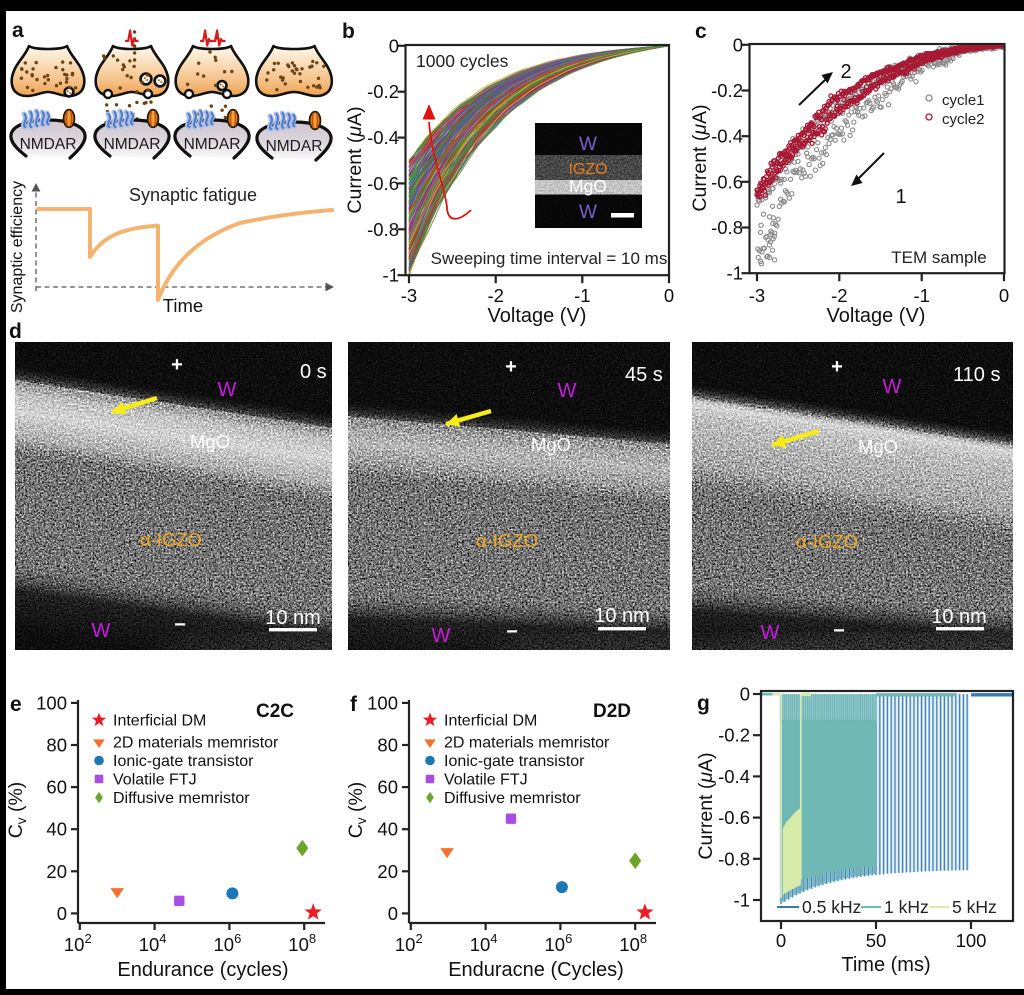  What do you see at coordinates (845, 72) in the screenshot?
I see `svg-text: 2` at bounding box center [845, 72].